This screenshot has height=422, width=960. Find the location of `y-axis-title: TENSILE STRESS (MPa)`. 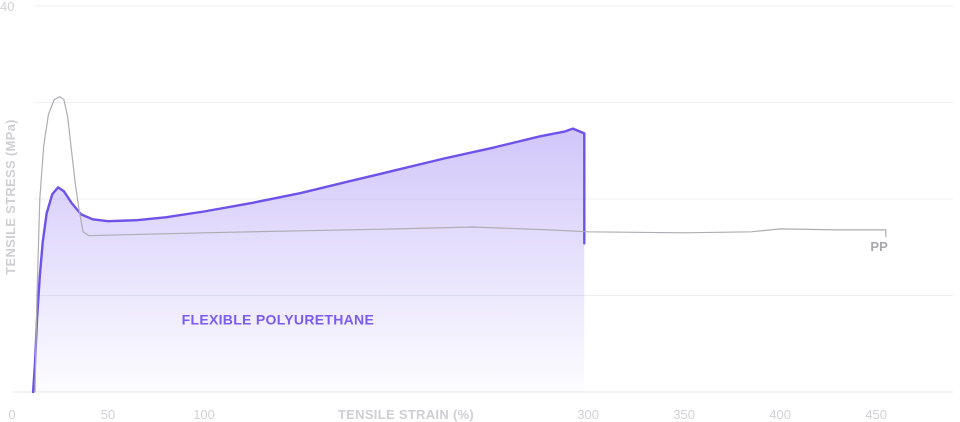

y-axis-title: TENSILE STRESS (MPa) is located at coordinates (10, 197).